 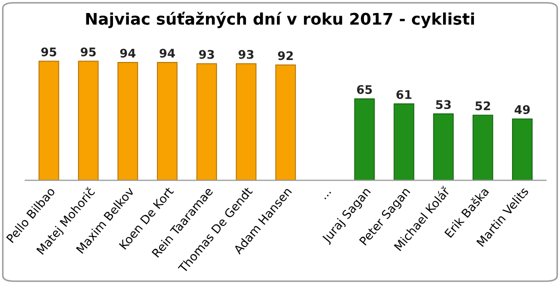 I want to click on data-label: 52, so click(x=483, y=105).